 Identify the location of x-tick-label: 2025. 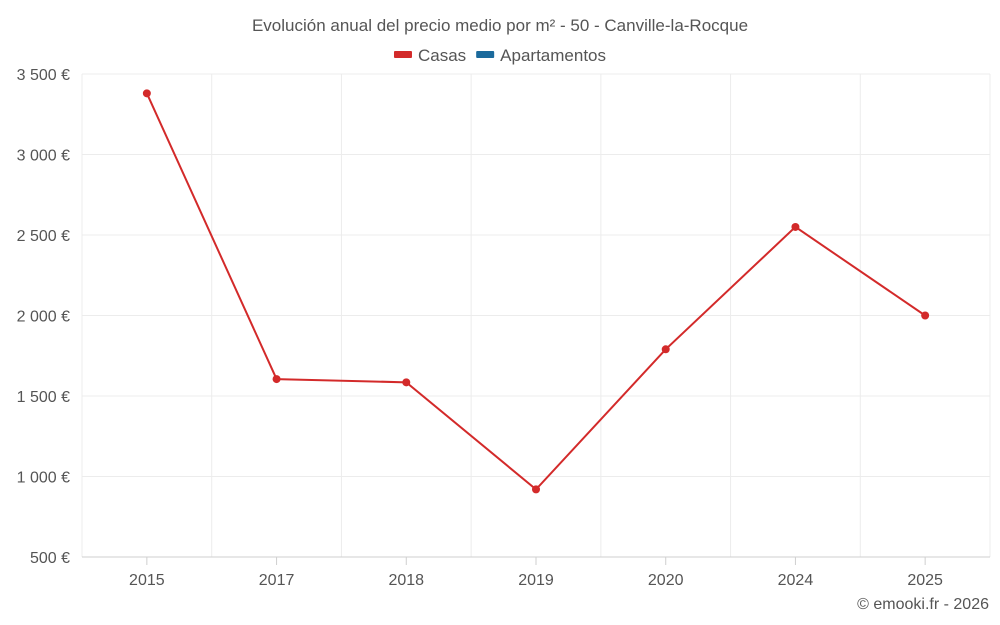
(925, 580).